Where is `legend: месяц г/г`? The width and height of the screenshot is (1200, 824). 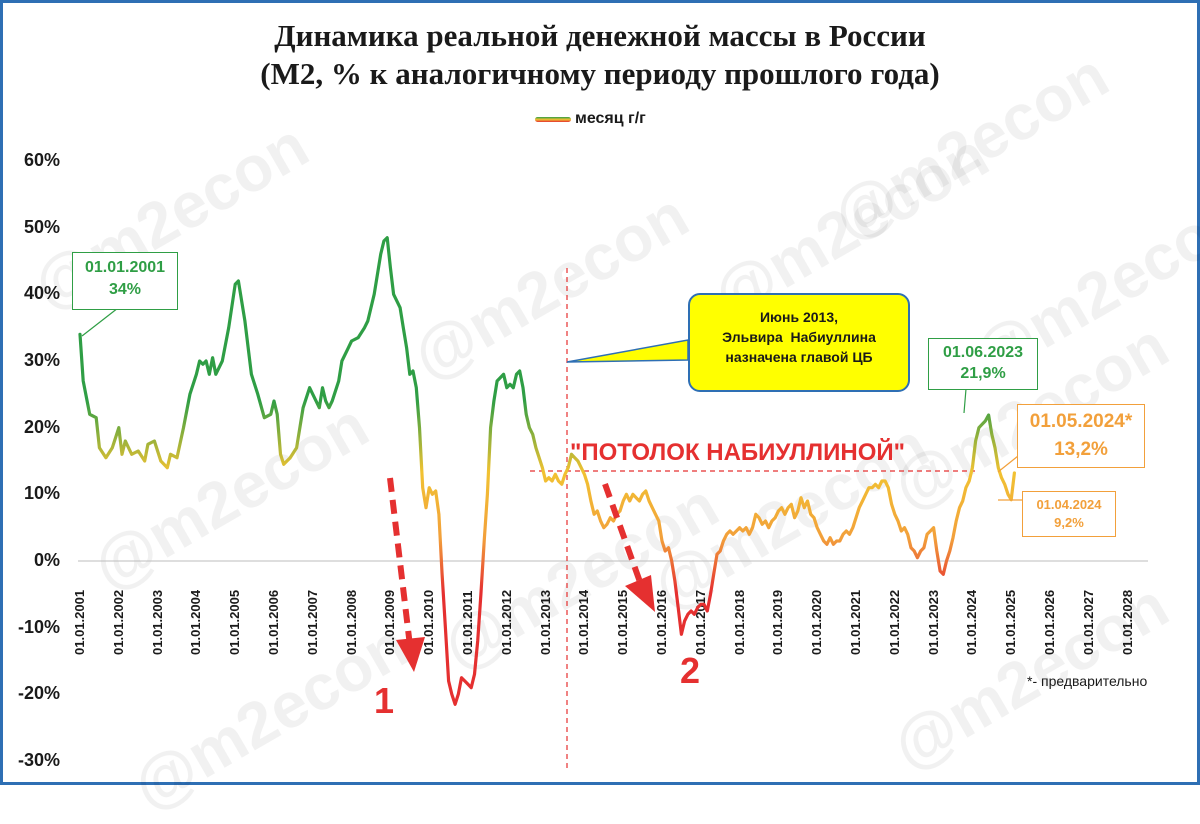 legend: месяц г/г is located at coordinates (590, 119).